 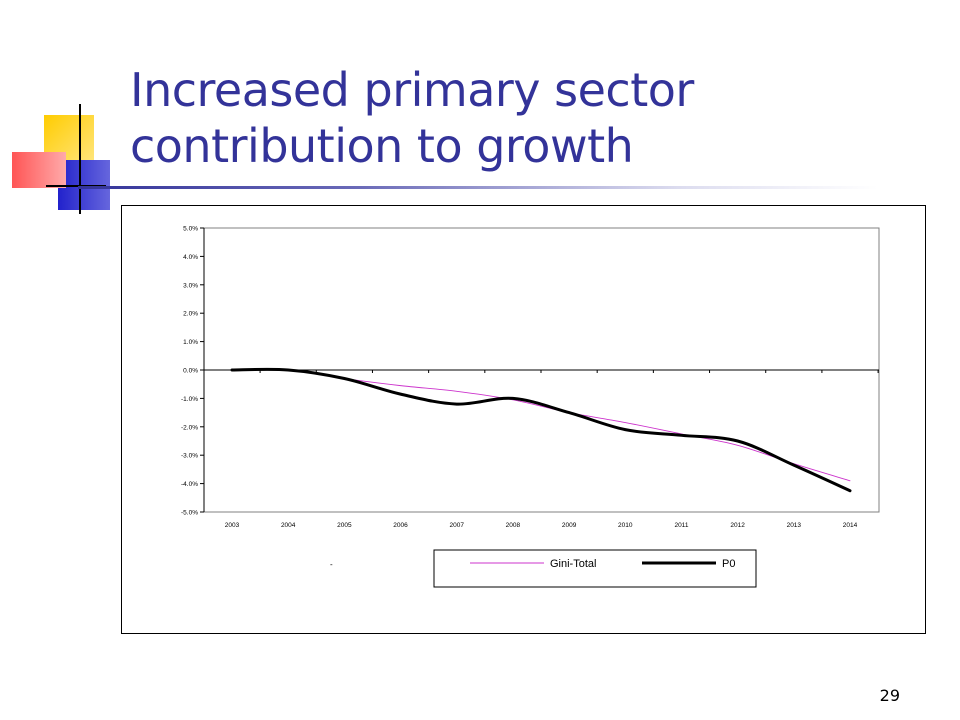 I want to click on x-tick-label: 2009, so click(x=569, y=525).